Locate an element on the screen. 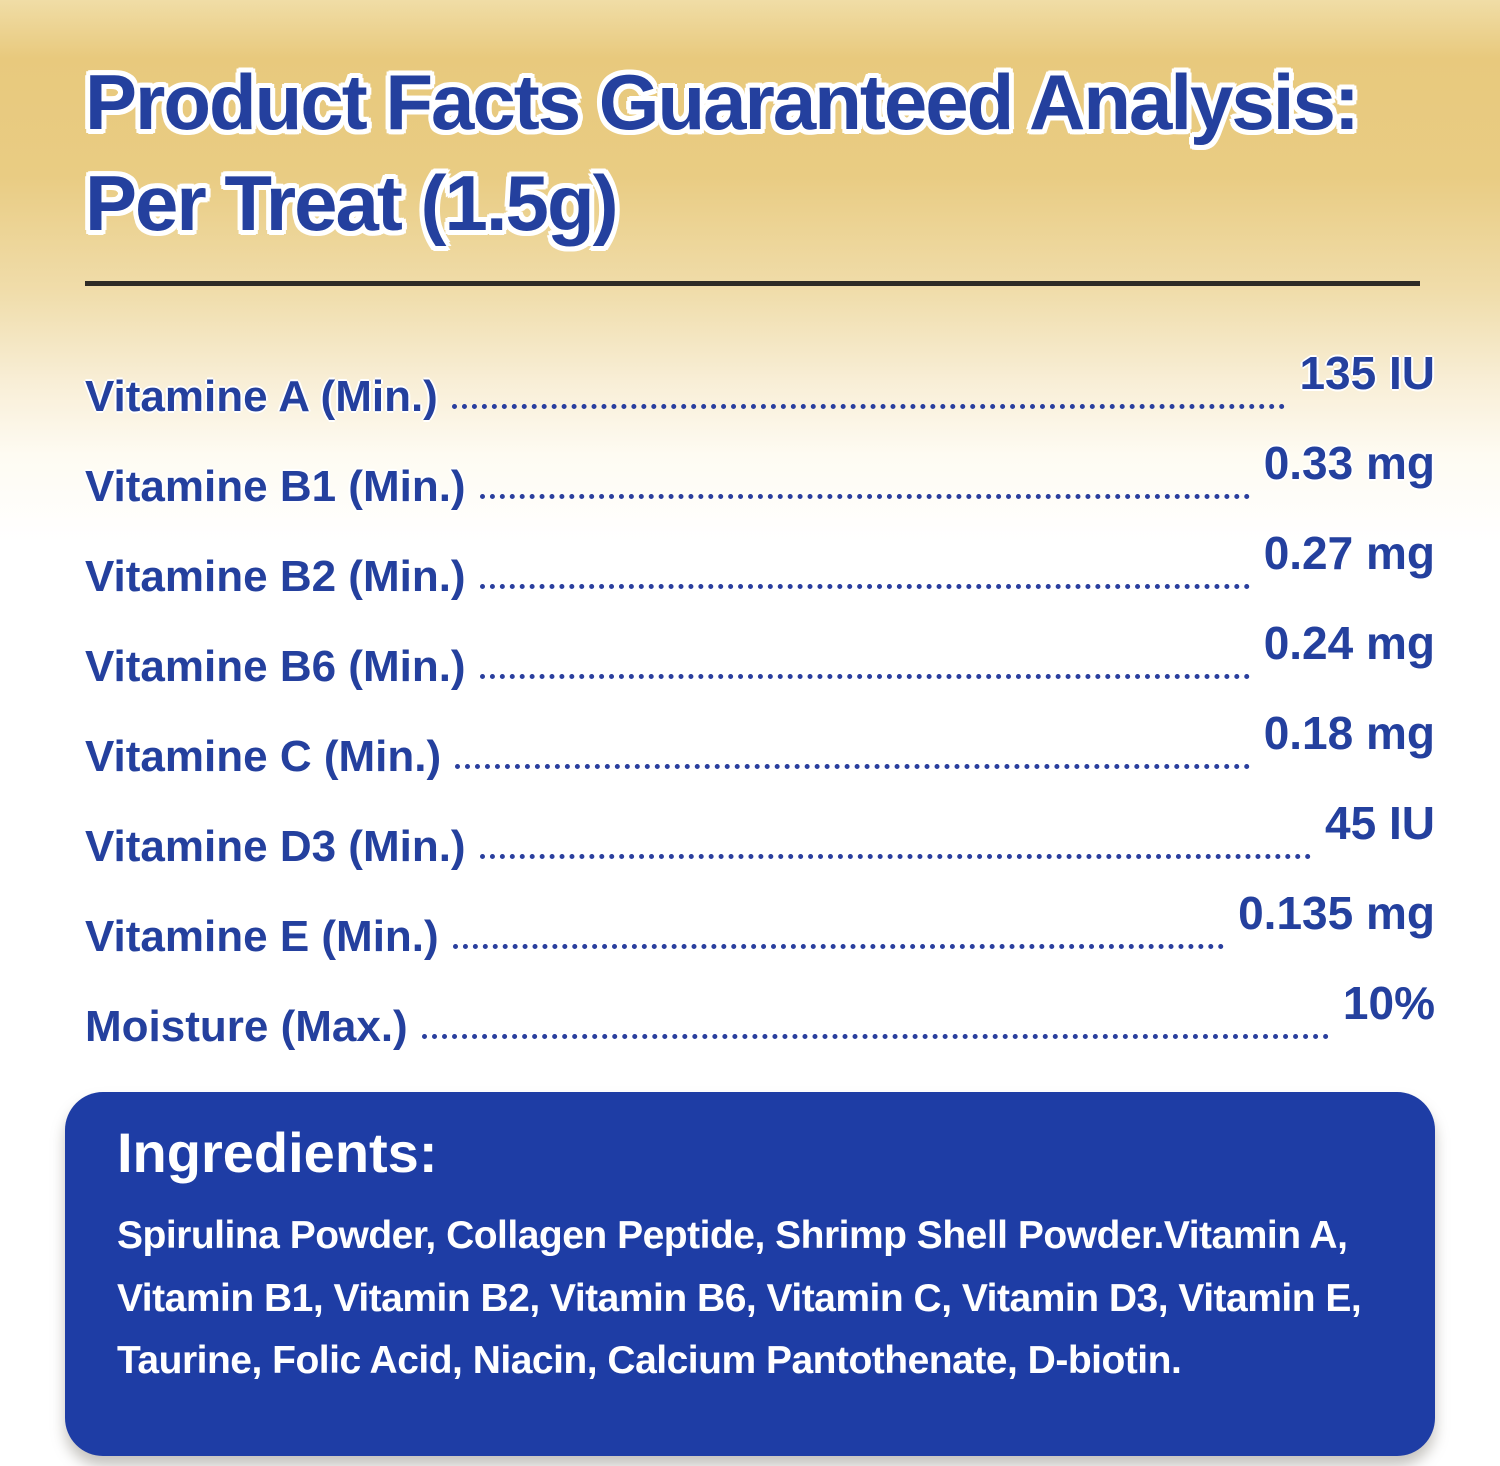  nutrient-name: Vitamine B6 (Min.) is located at coordinates (275, 666).